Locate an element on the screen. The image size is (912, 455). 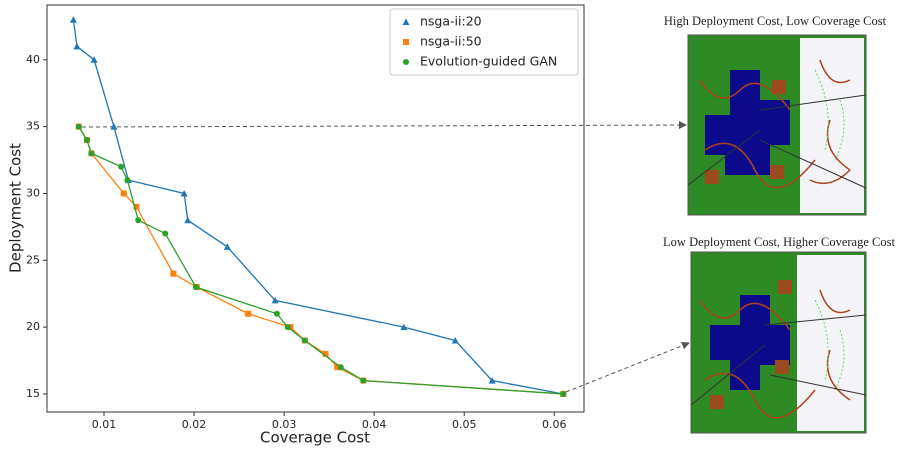
x-tick-label: 0.05 is located at coordinates (464, 424).